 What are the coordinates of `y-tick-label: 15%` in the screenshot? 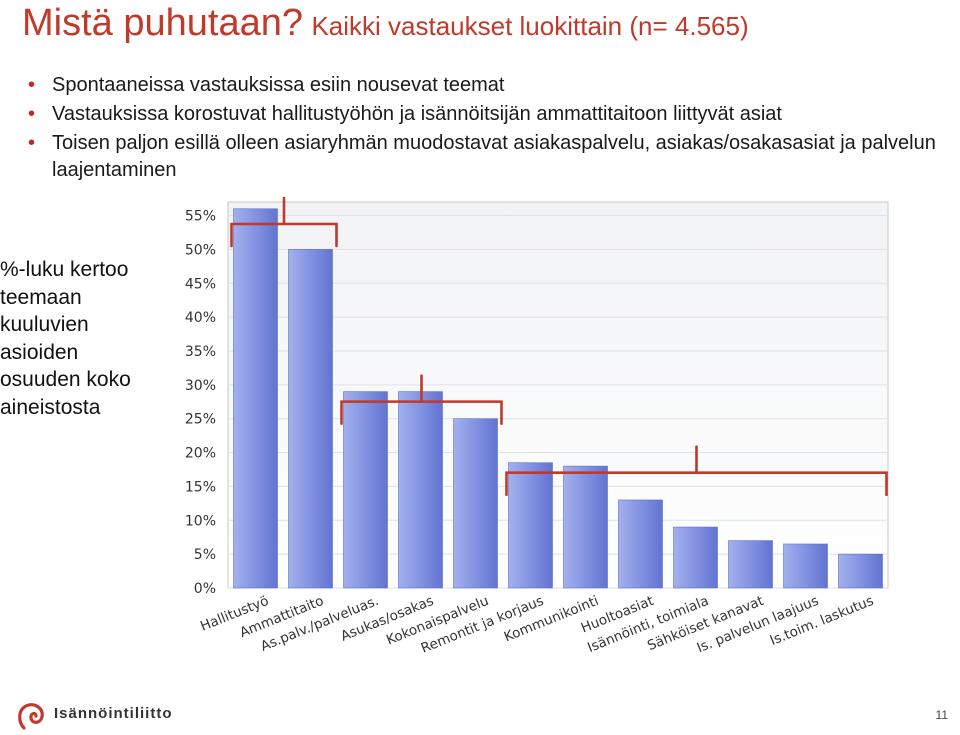 It's located at (200, 487).